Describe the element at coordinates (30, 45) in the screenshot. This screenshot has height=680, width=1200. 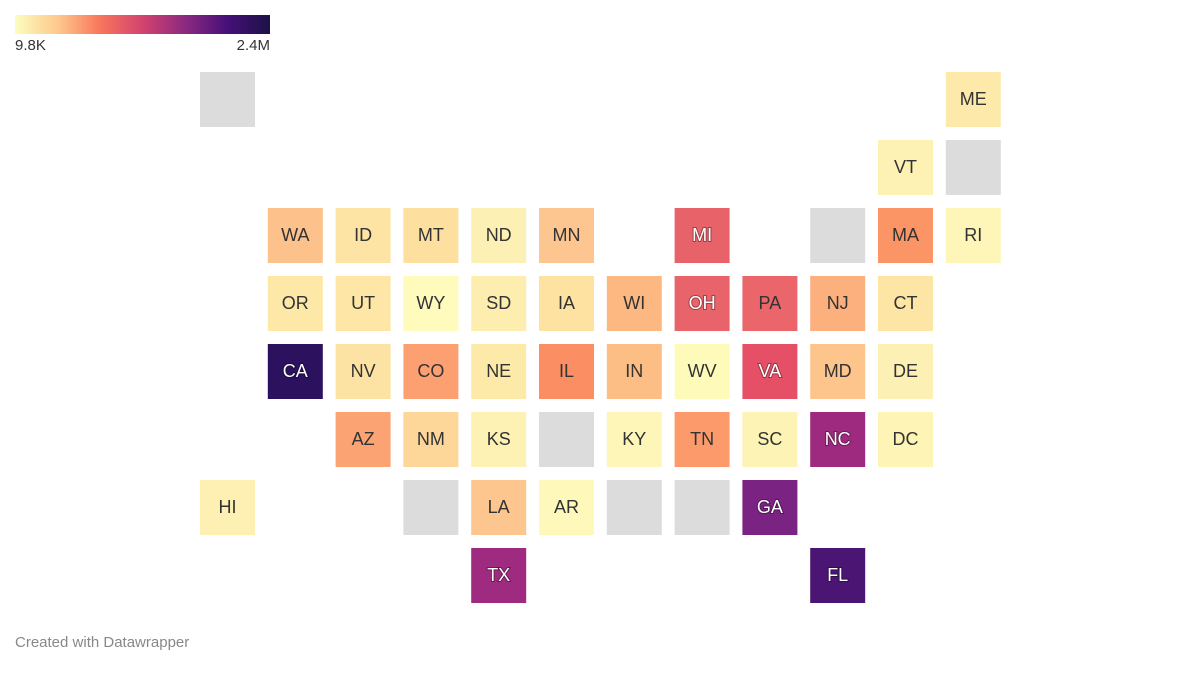
I see `legend-min: 9.8K` at that location.